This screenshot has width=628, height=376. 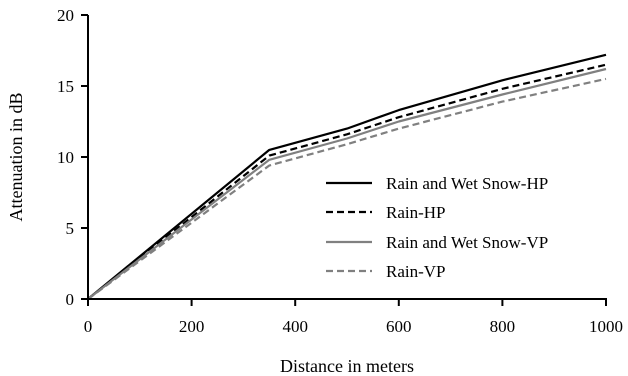 What do you see at coordinates (399, 326) in the screenshot?
I see `x-tick-label: 600` at bounding box center [399, 326].